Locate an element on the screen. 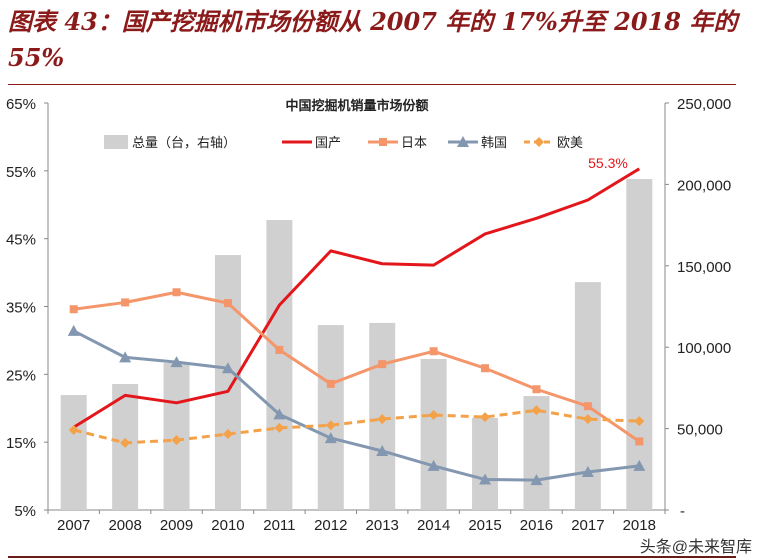 This screenshot has width=757, height=558. x-tick-label: 2013 is located at coordinates (382, 525).